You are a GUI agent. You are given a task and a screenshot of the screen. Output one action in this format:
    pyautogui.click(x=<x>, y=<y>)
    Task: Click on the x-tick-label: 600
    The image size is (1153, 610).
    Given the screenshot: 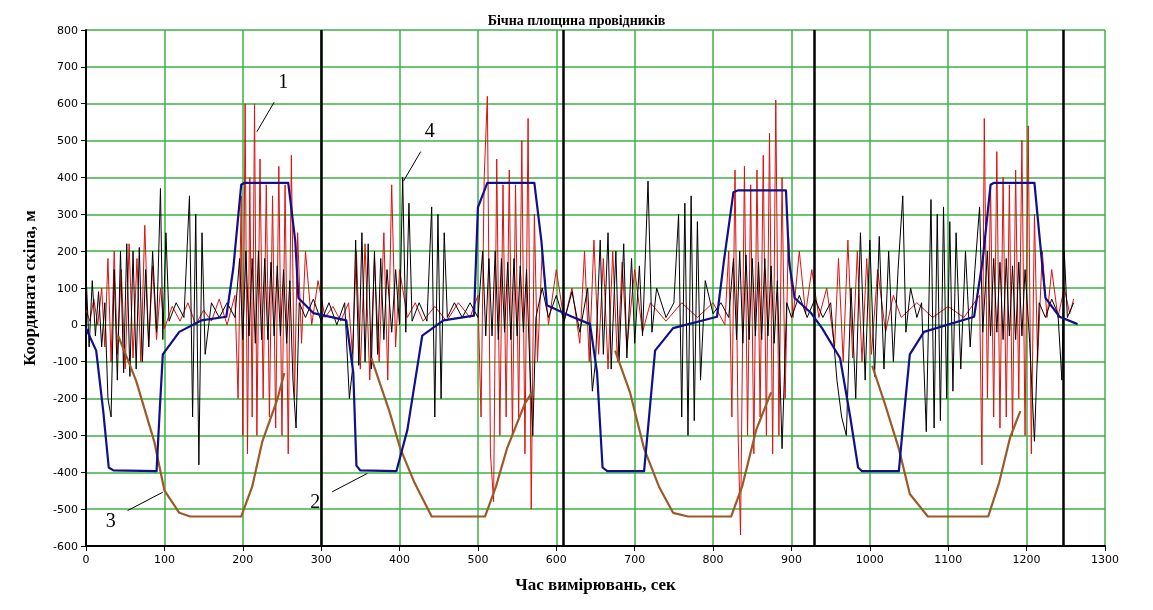 What is the action you would take?
    pyautogui.click(x=556, y=559)
    